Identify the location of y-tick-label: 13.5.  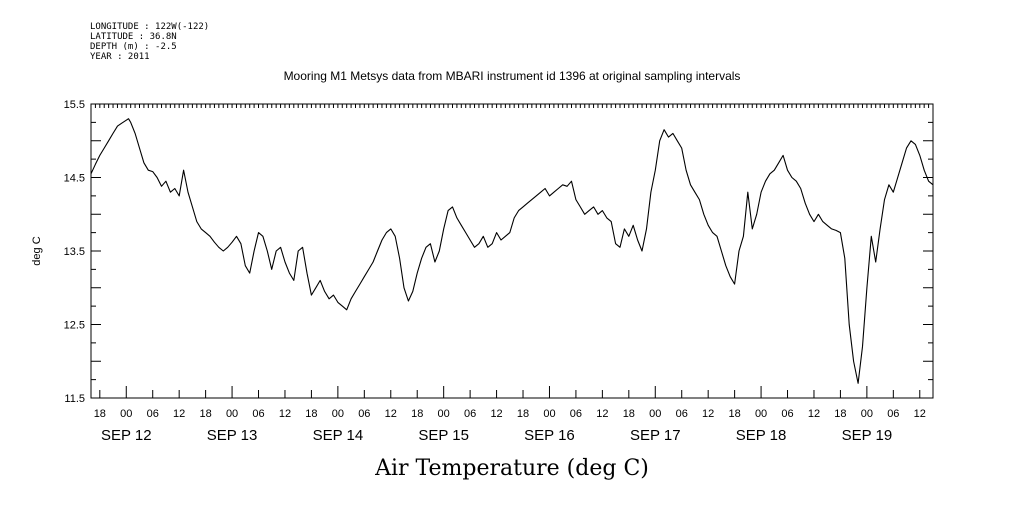
(74, 252).